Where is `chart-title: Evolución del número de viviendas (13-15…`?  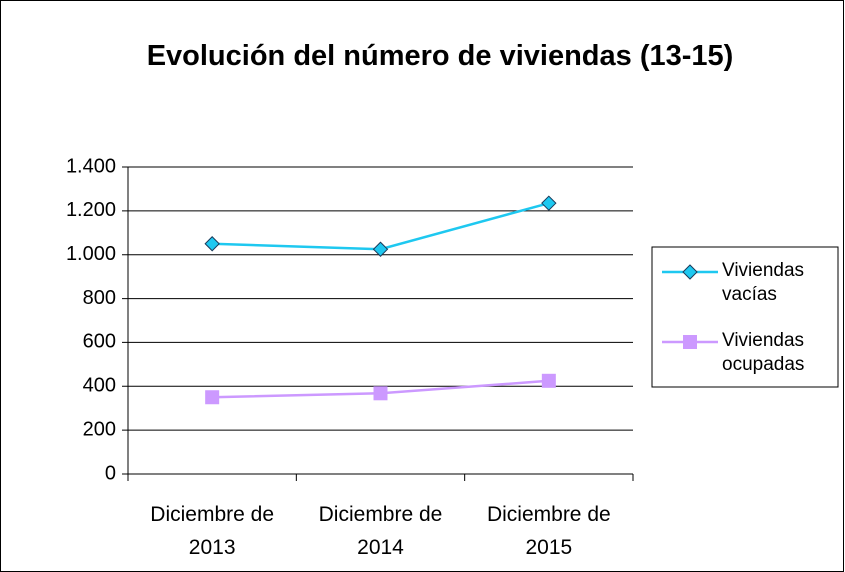 chart-title: Evolución del número de viviendas (13-15… is located at coordinates (440, 56).